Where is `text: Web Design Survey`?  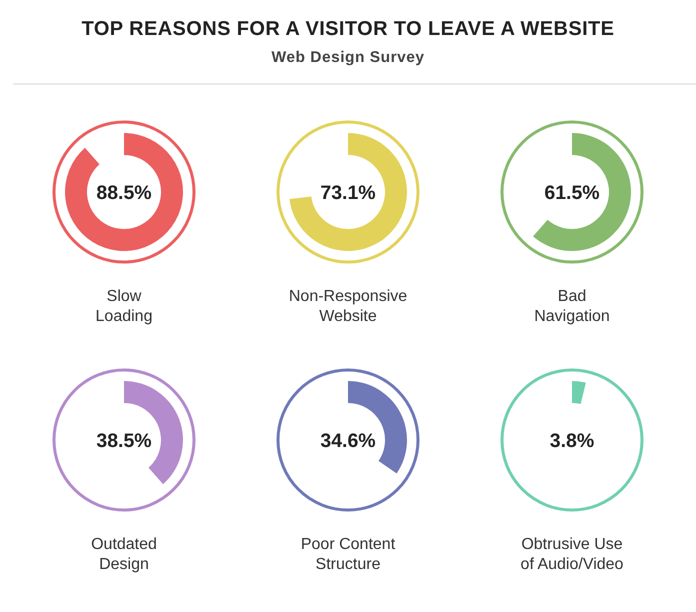 text: Web Design Survey is located at coordinates (348, 57).